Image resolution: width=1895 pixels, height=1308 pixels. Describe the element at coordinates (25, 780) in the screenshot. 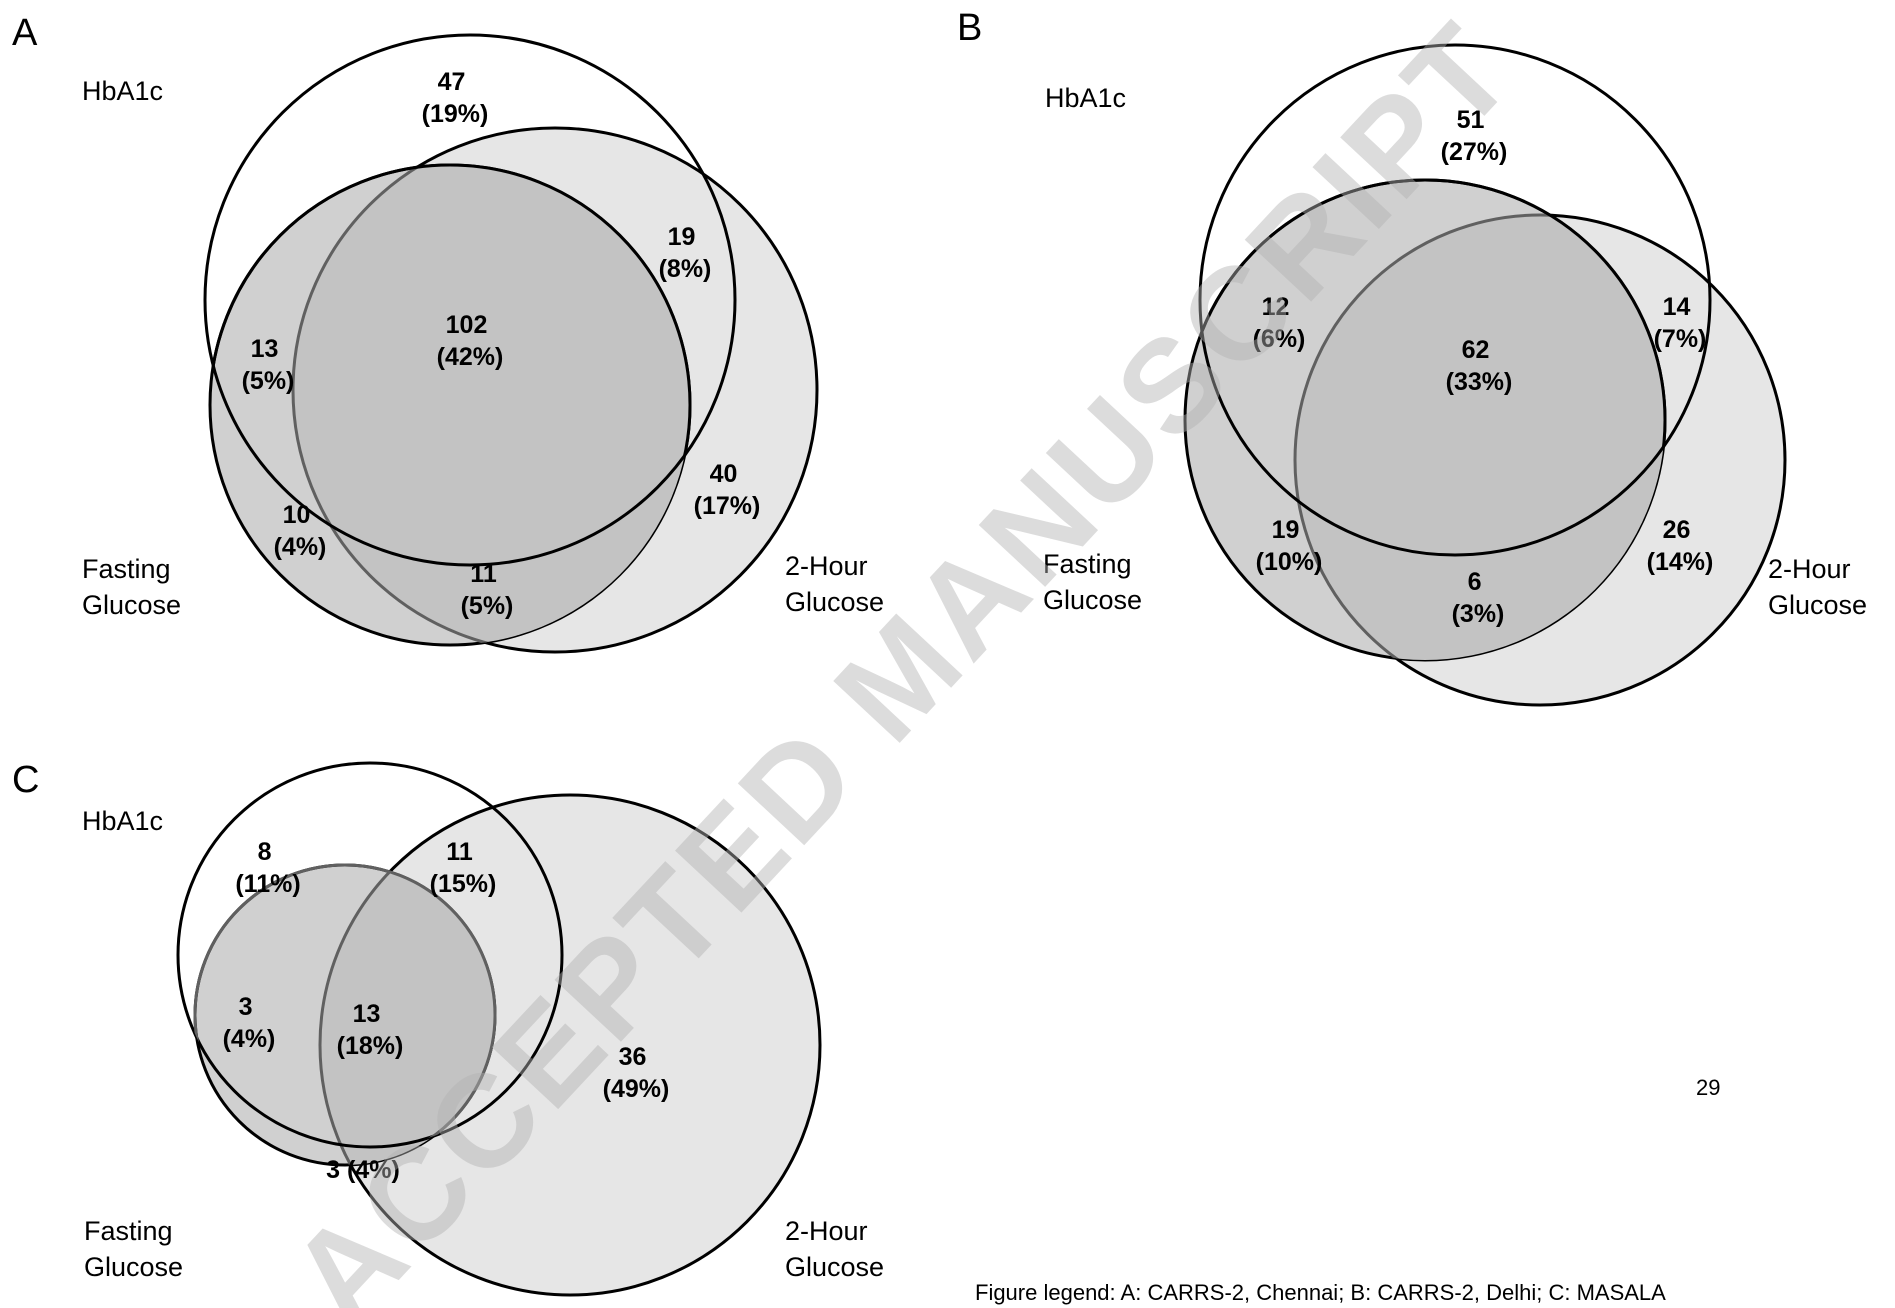

I see `panel-letter-c: C` at that location.